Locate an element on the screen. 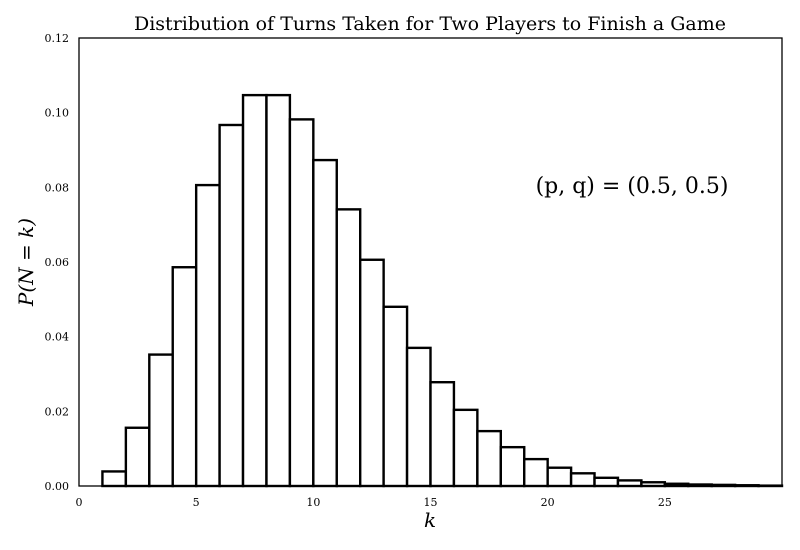 The height and width of the screenshot is (550, 800). x-tick-label: 20 is located at coordinates (548, 502).